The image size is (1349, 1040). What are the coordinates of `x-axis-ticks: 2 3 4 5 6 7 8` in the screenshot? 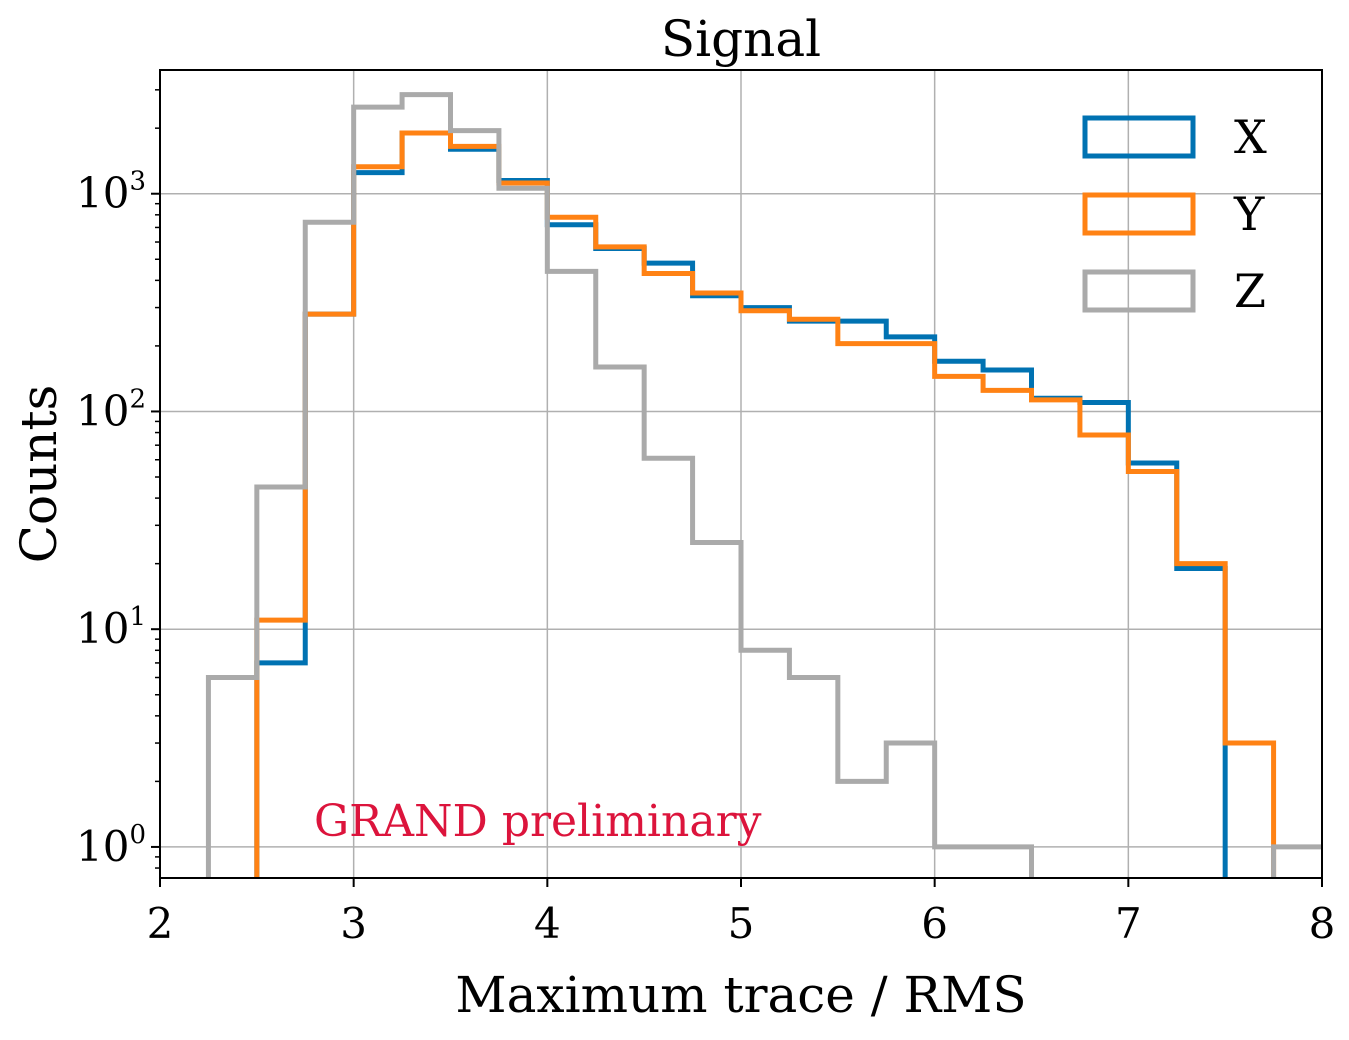 It's located at (741, 913).